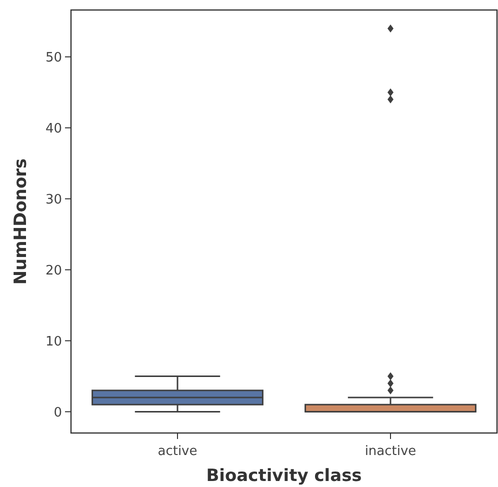  What do you see at coordinates (21, 221) in the screenshot?
I see `y-axis-title: NumHDonors` at bounding box center [21, 221].